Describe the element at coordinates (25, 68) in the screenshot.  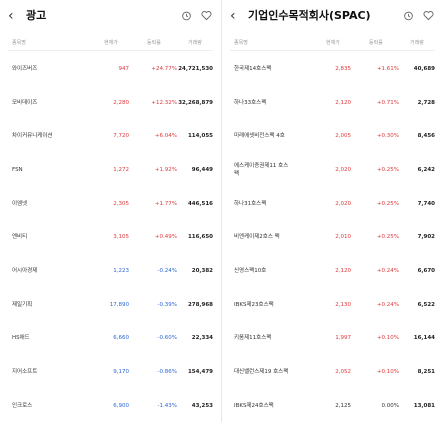
I see `stock-name: 와이즈버즈` at that location.